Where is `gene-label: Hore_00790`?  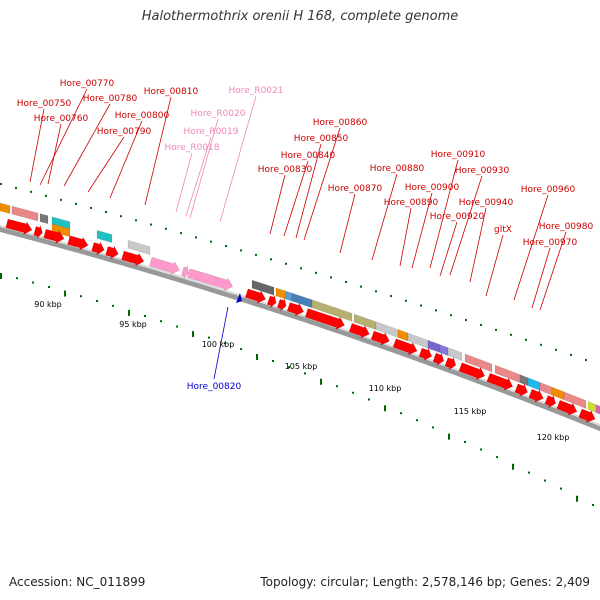 gene-label: Hore_00790 is located at coordinates (124, 132).